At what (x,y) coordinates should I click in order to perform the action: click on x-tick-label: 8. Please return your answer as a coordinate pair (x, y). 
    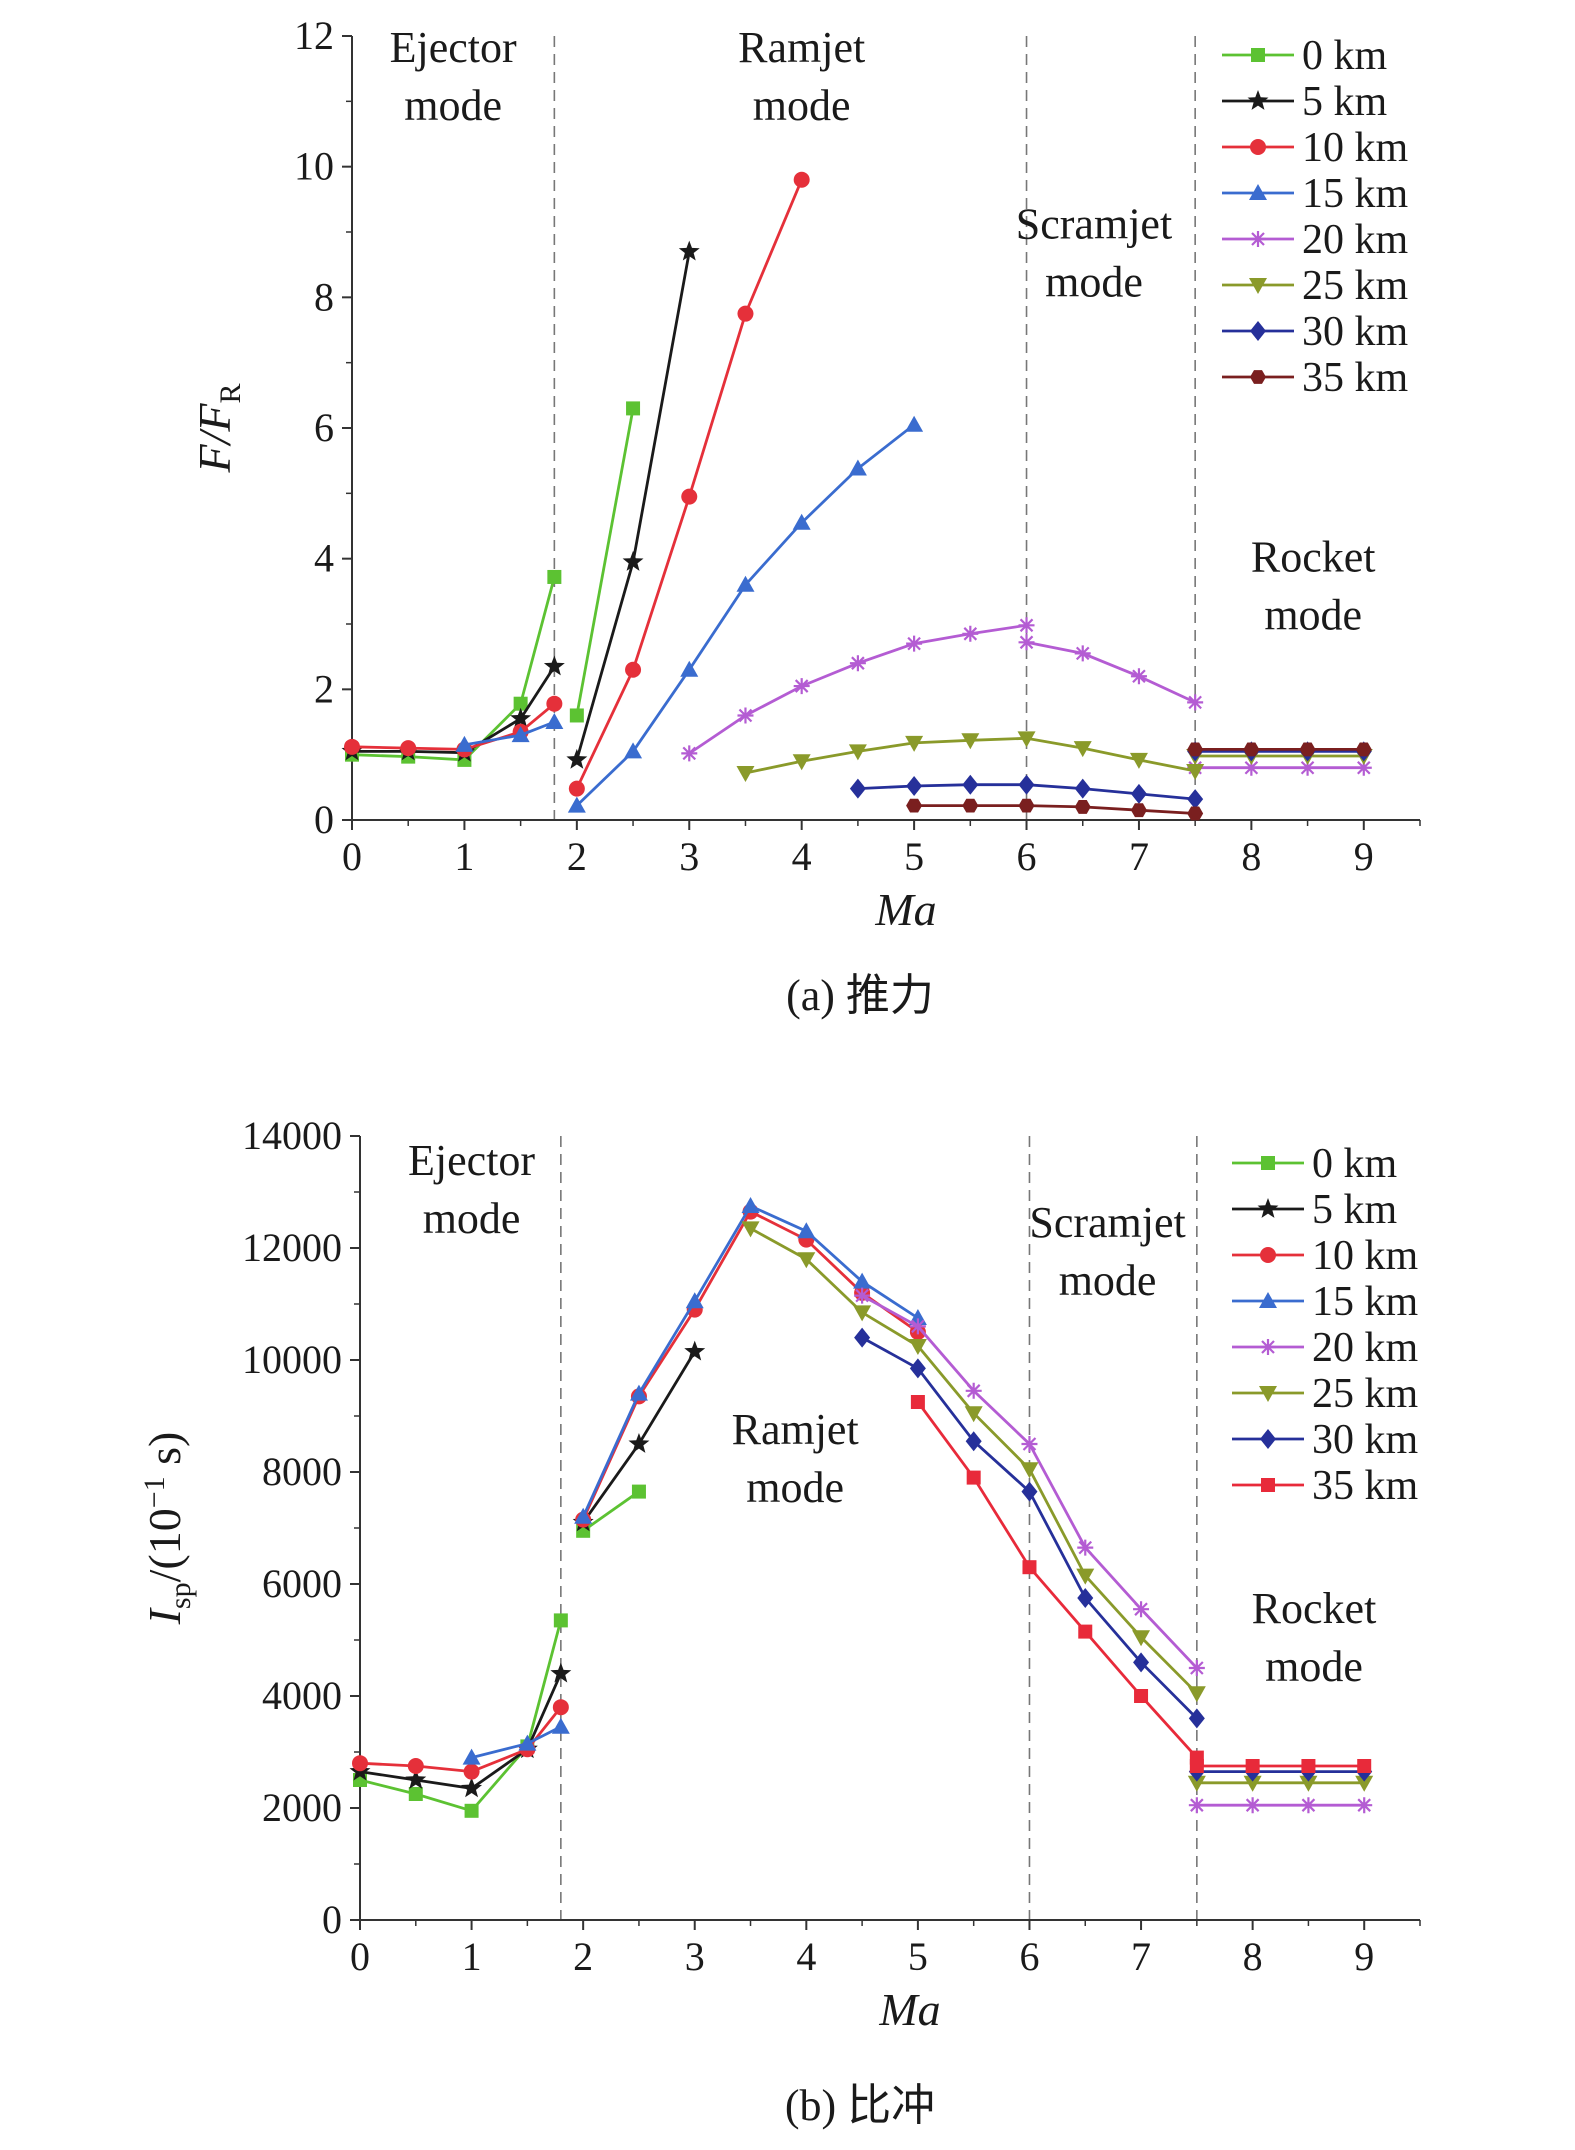
    Looking at the image, I should click on (1253, 1956).